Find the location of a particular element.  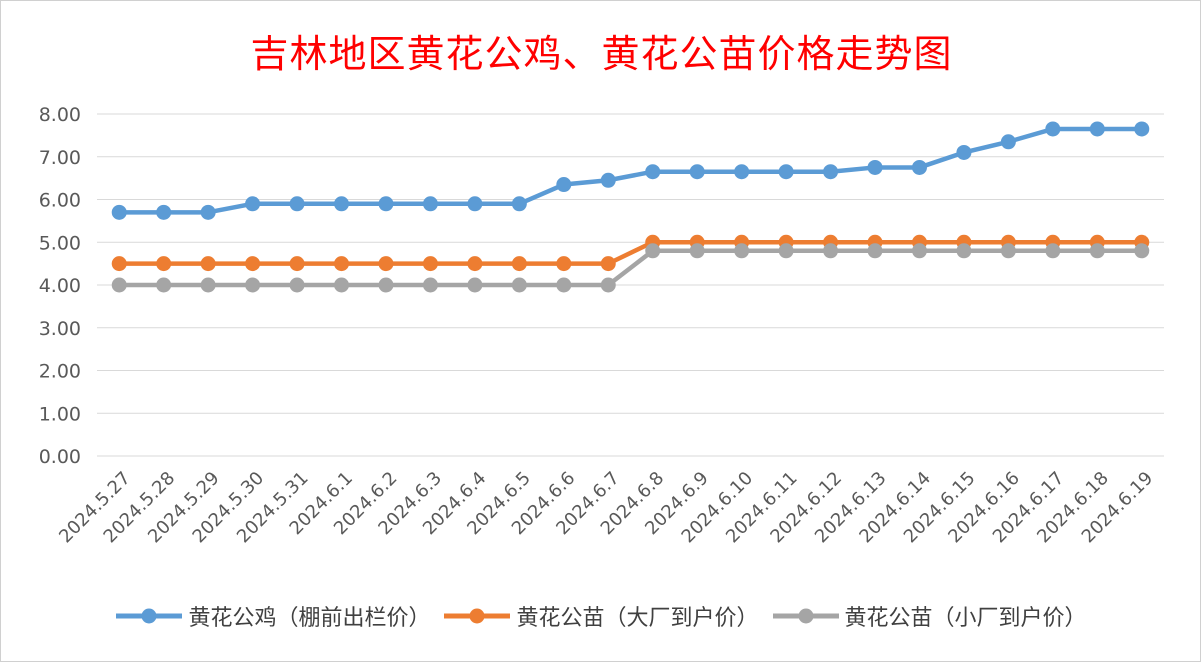

y-tick-label: 5.00 is located at coordinates (60, 243).